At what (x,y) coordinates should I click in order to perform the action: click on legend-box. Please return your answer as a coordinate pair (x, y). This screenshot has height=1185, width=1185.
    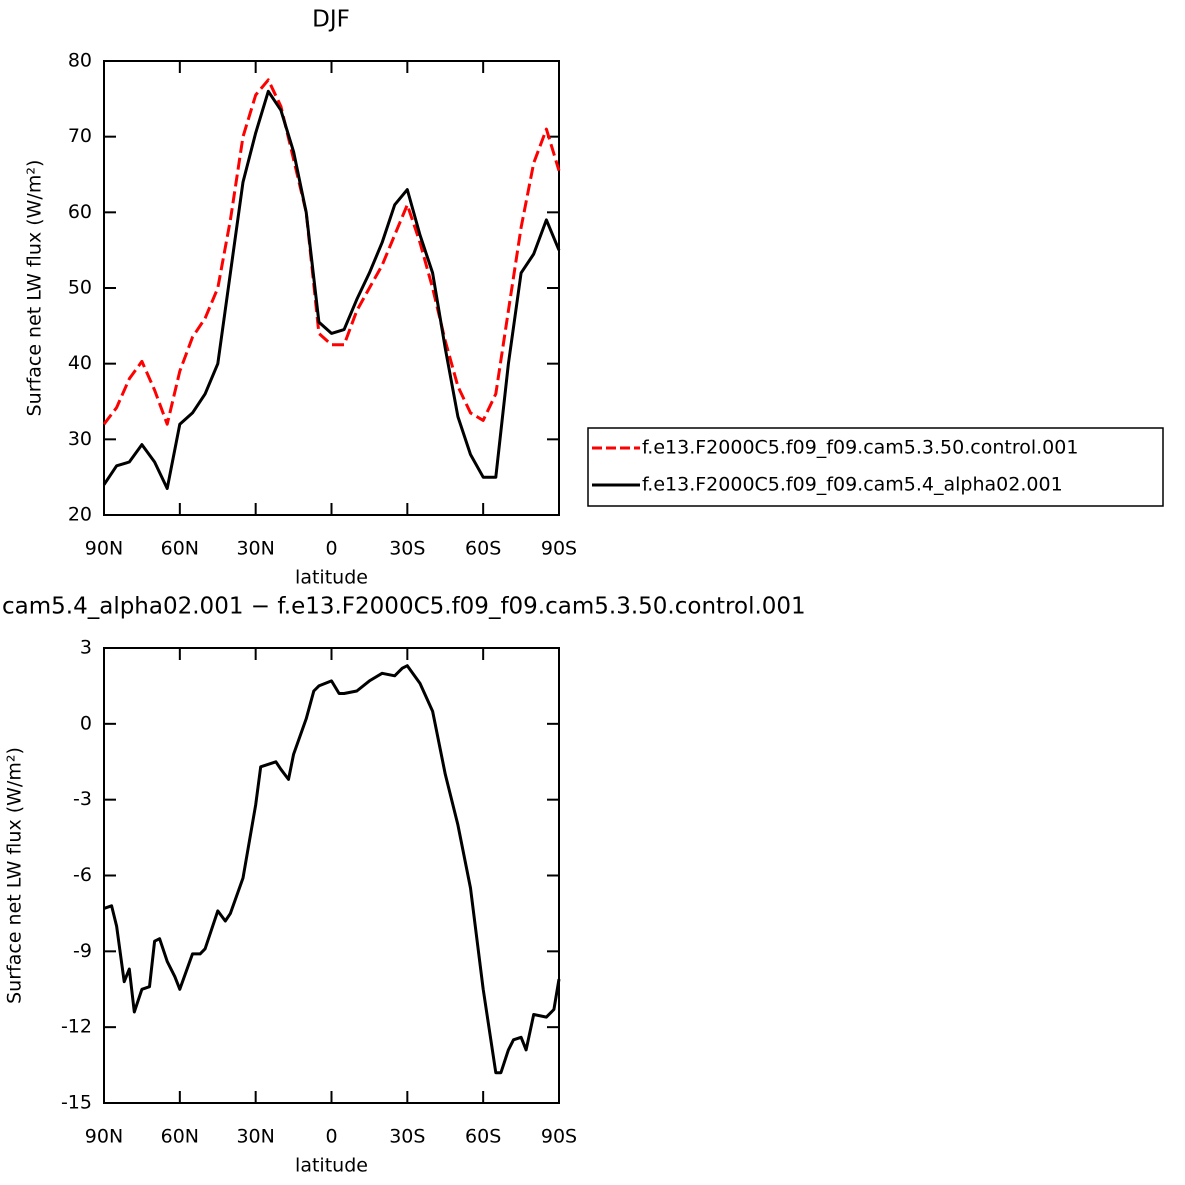
    Looking at the image, I should click on (875, 467).